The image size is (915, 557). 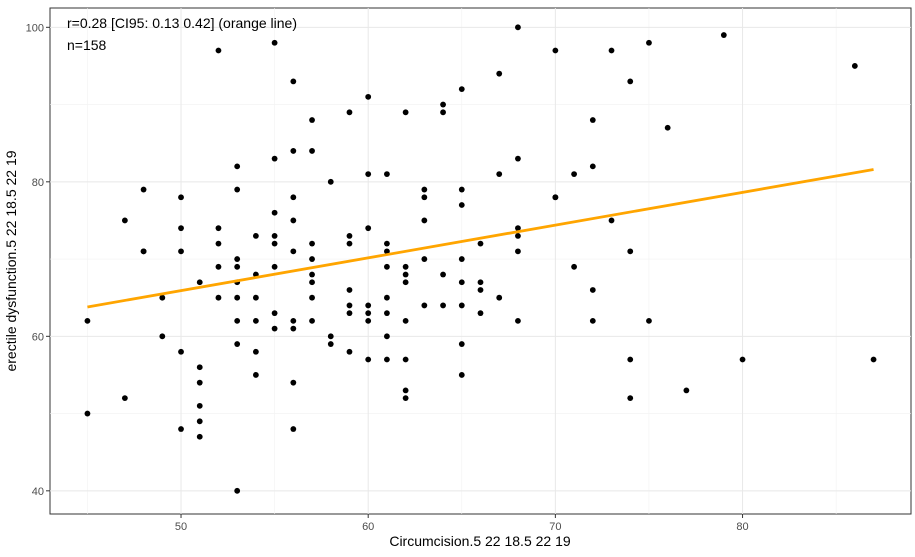 I want to click on y-axis-ticks: 40 60 80 100, so click(x=38, y=260).